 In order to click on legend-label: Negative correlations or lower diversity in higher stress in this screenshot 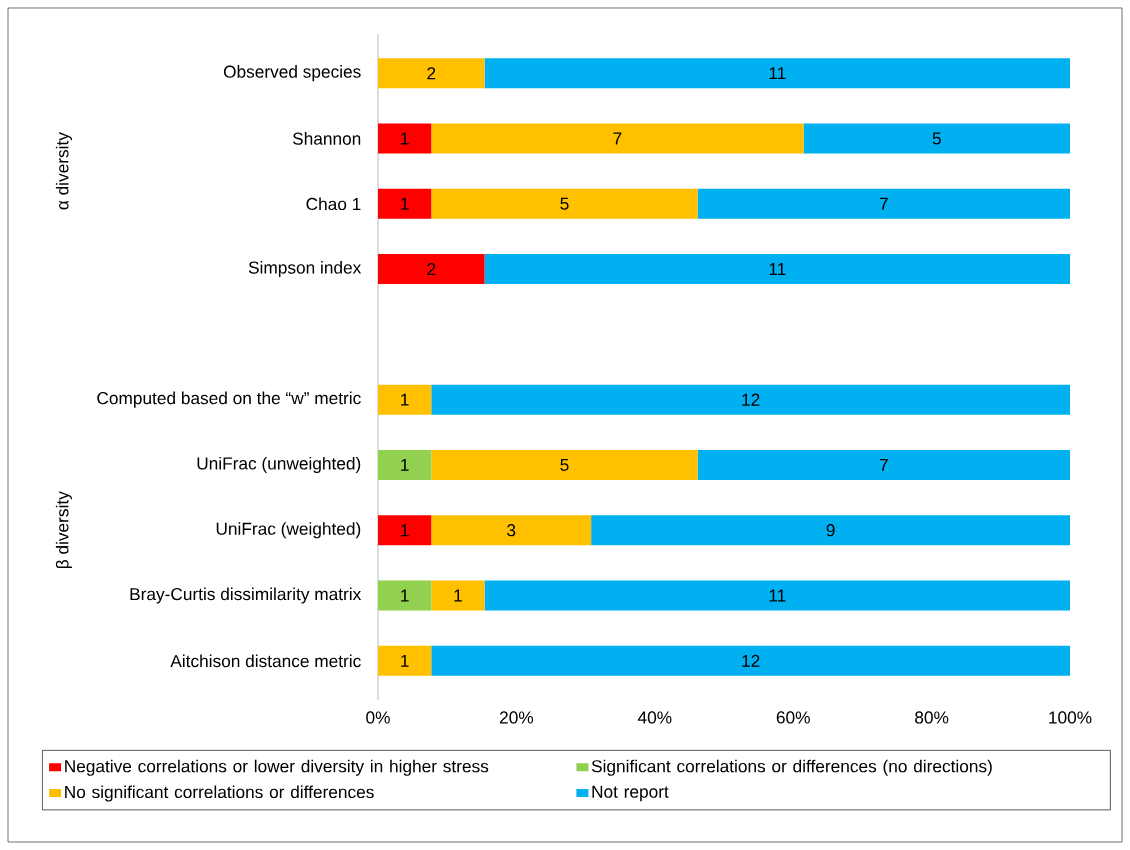, I will do `click(277, 767)`.